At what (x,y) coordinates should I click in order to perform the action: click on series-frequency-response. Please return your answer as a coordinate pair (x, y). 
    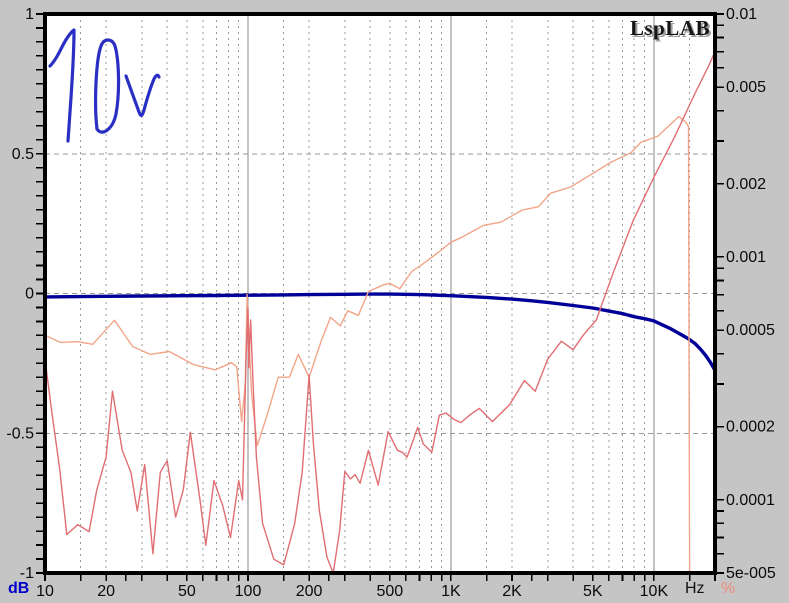
    Looking at the image, I should click on (380, 332).